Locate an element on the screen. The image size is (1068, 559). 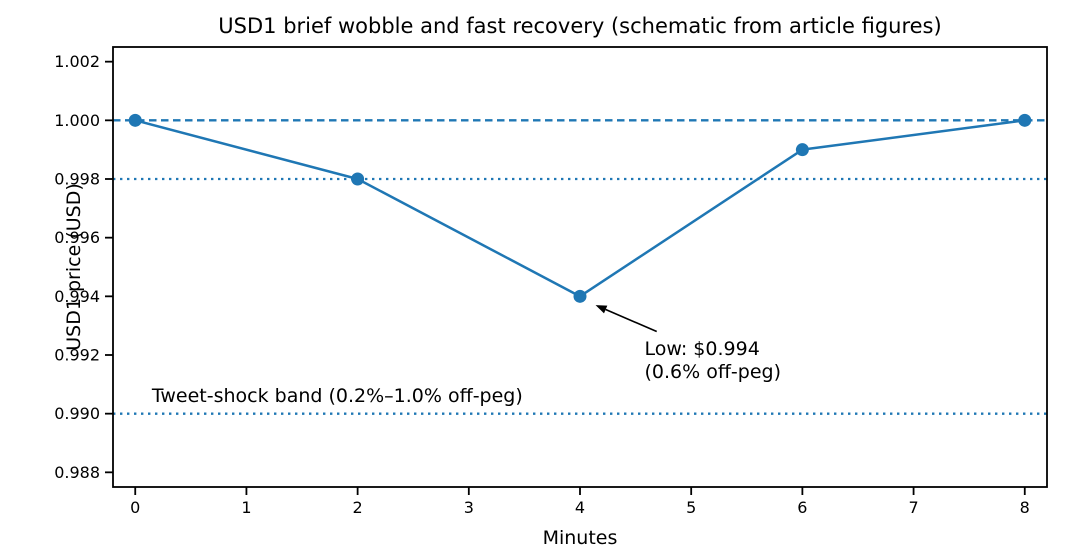
annotation-line-1: Low: $0.994 is located at coordinates (701, 349).